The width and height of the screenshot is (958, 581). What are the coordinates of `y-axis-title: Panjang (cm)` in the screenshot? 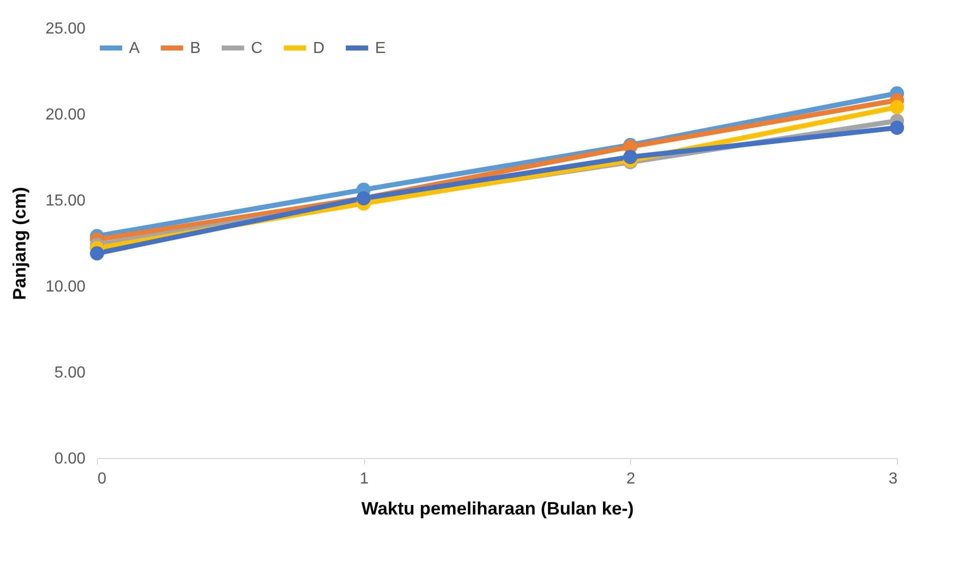 It's located at (19, 243).